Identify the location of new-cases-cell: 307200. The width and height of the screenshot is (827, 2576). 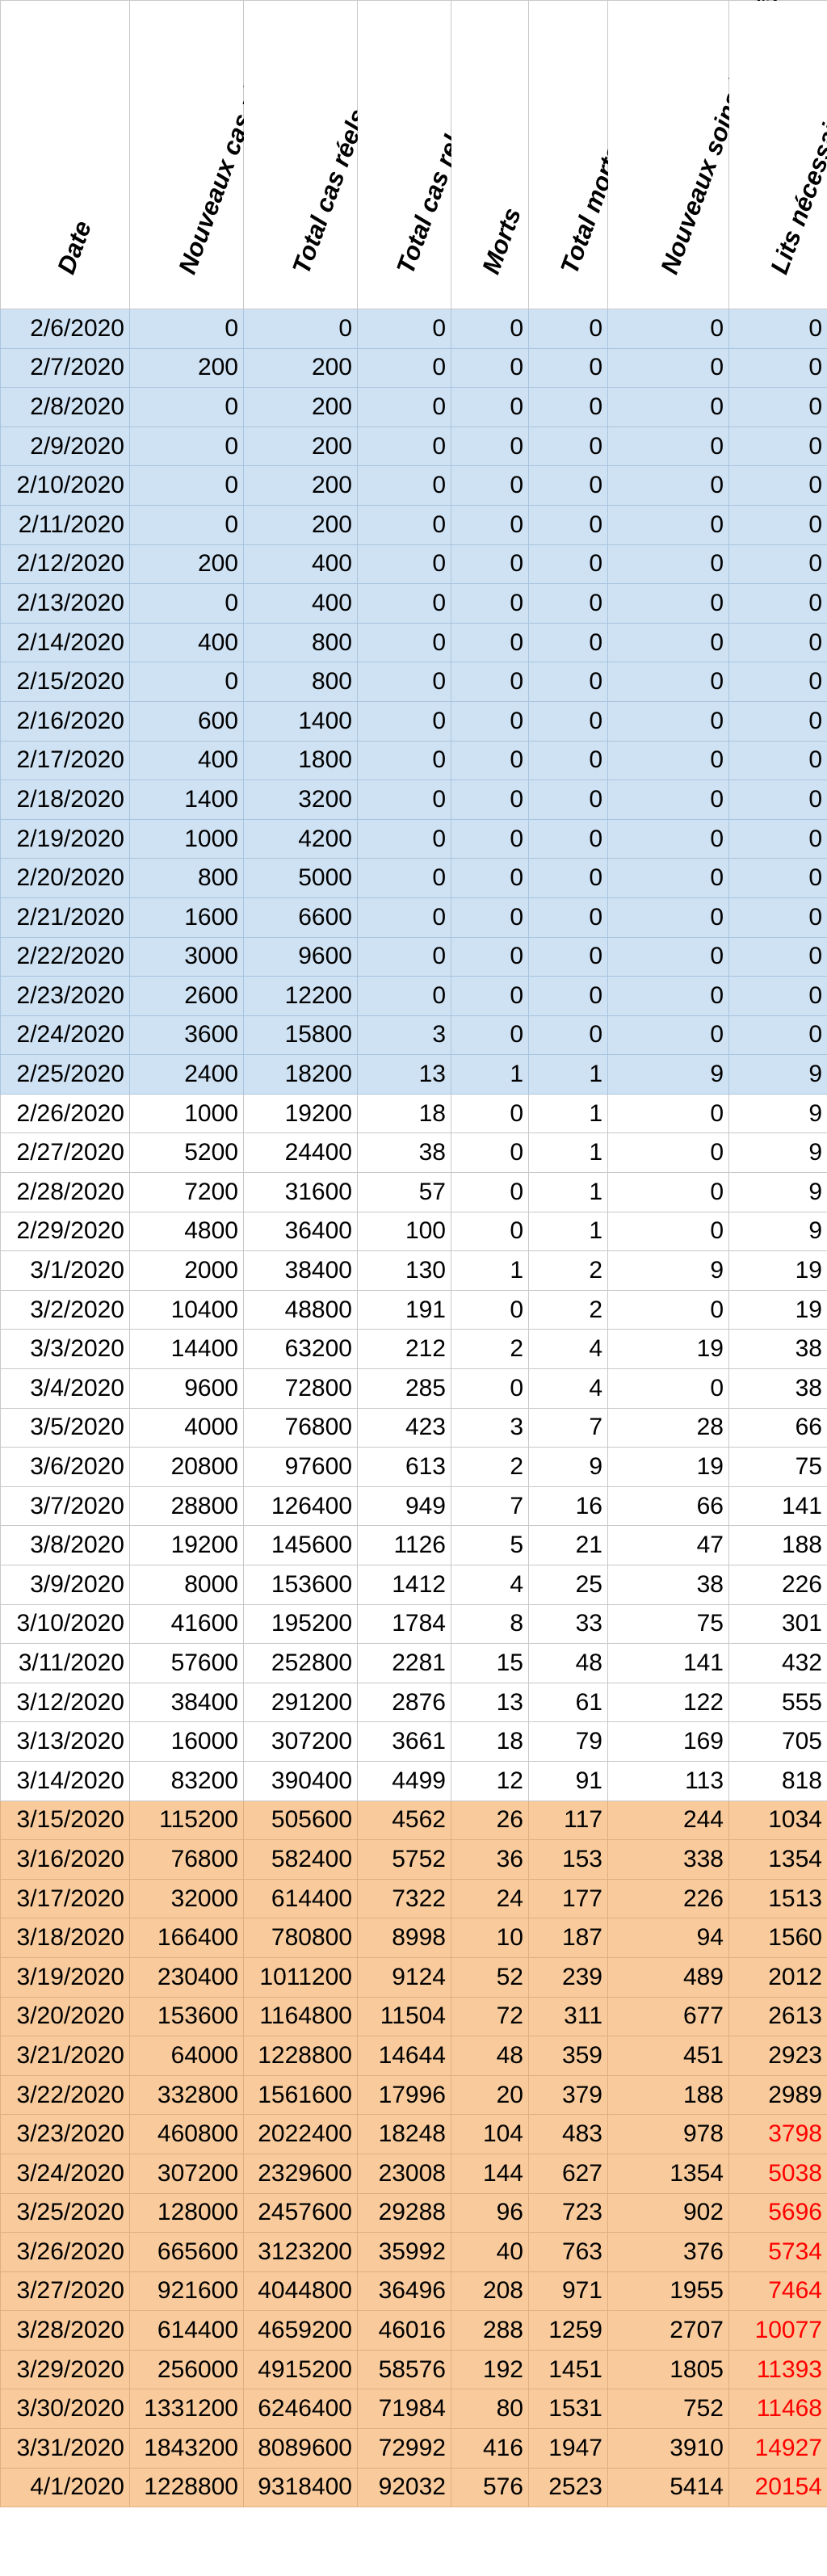
(186, 2173).